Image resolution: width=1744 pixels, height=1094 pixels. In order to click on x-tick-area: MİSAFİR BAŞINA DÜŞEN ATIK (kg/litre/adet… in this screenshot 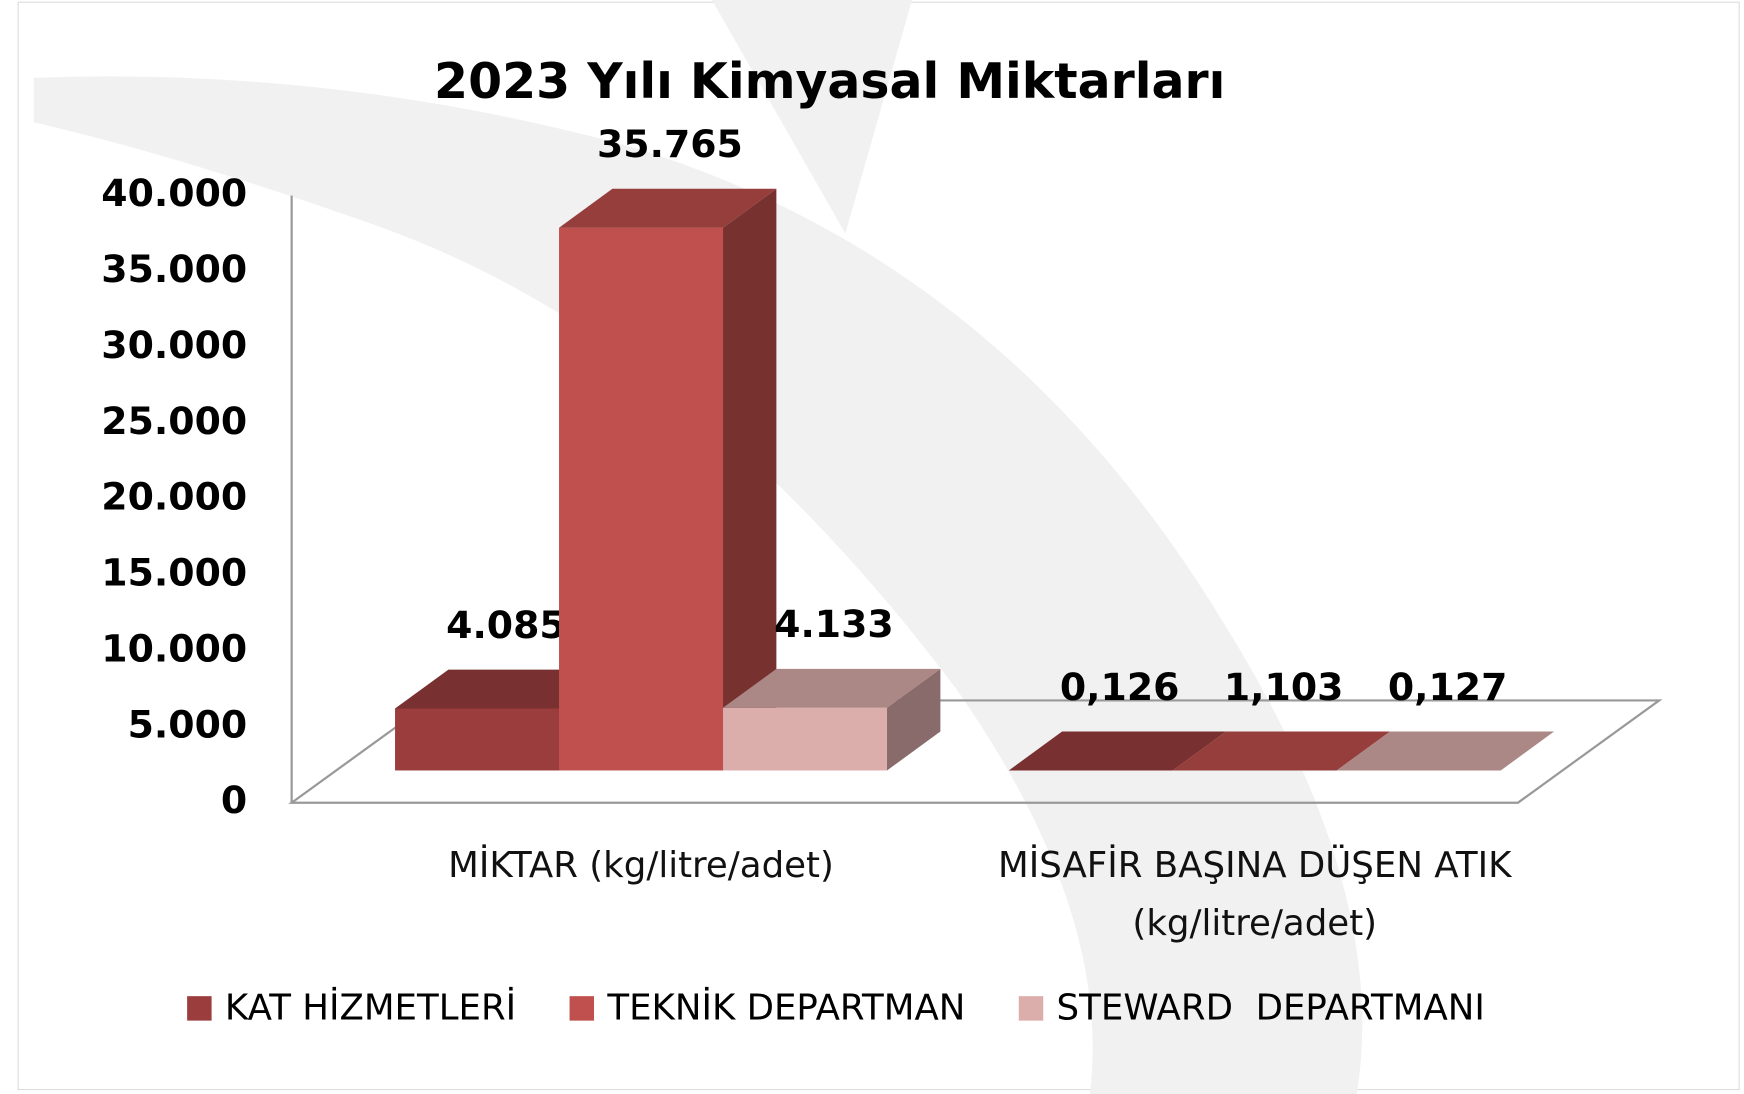, I will do `click(1255, 893)`.